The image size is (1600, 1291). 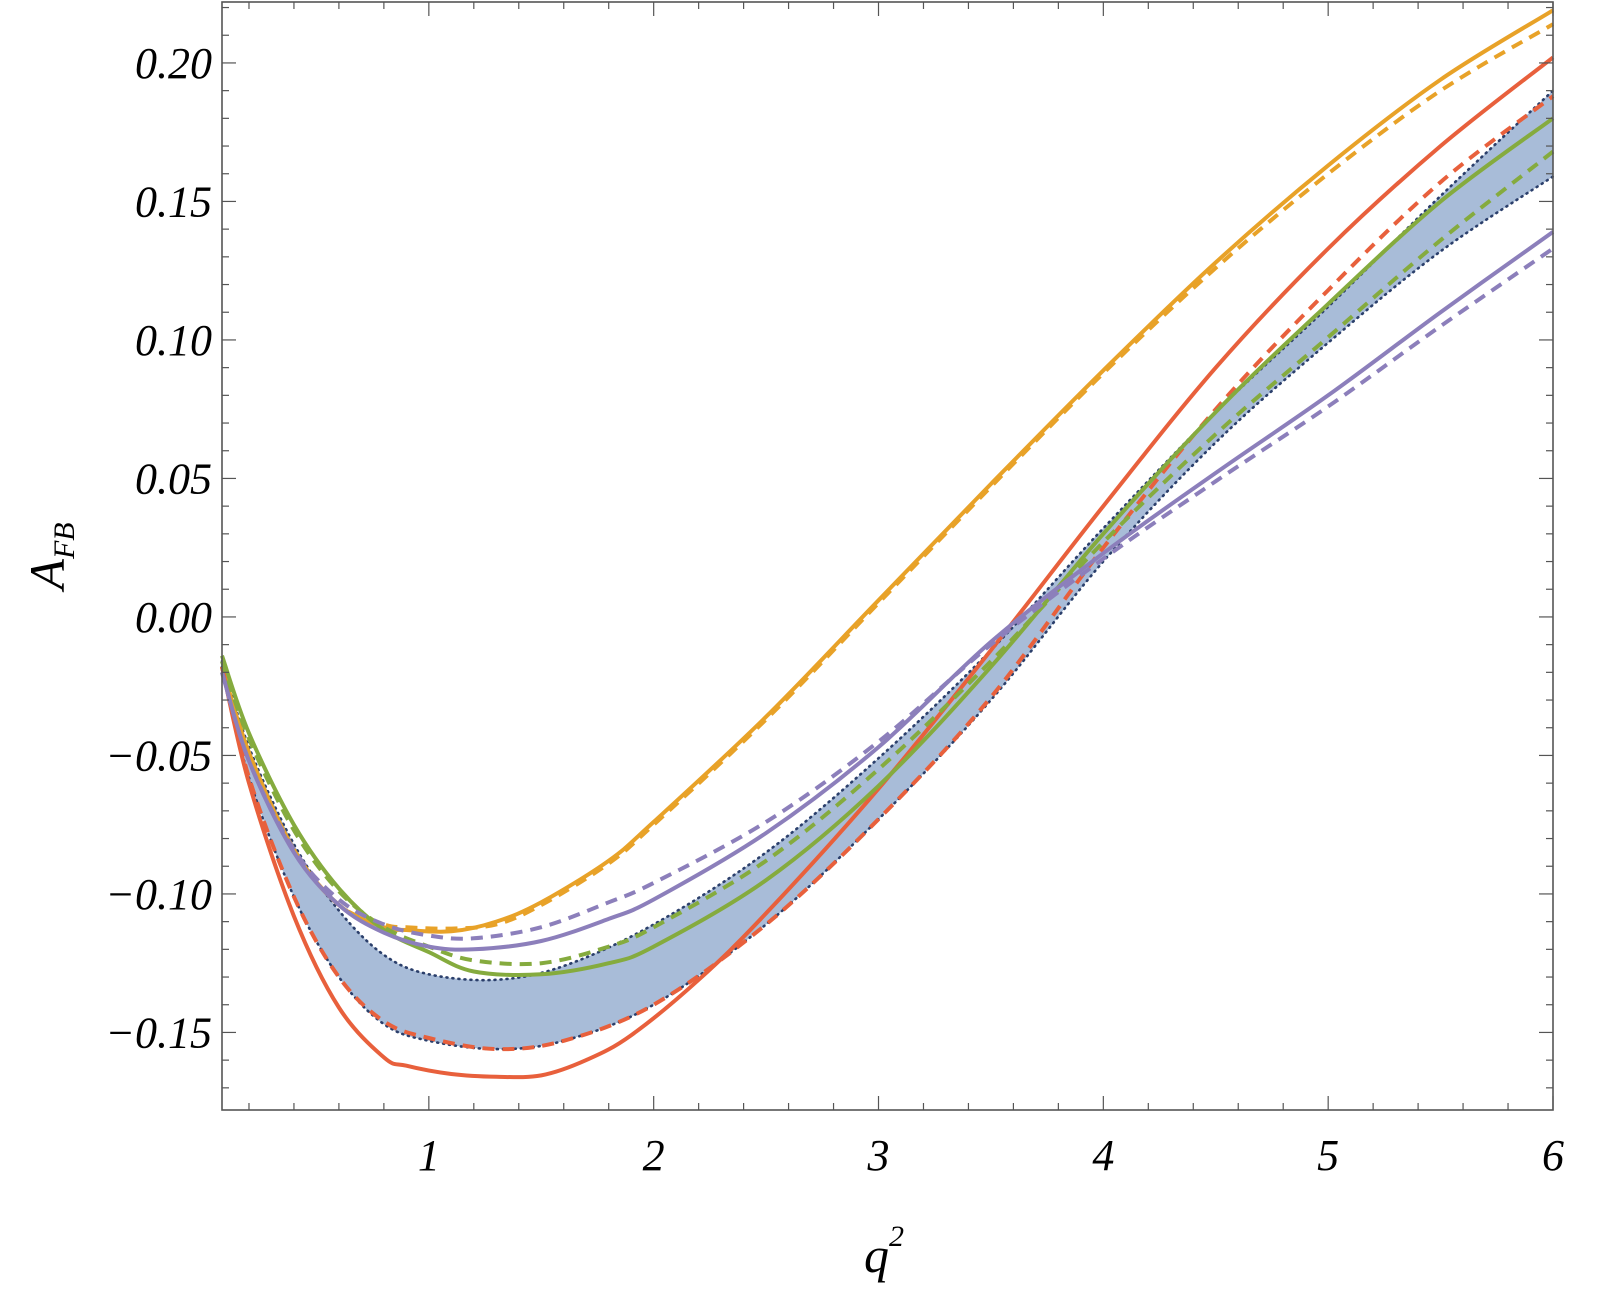 I want to click on y-axis-title-subscript: FB, so click(x=64, y=541).